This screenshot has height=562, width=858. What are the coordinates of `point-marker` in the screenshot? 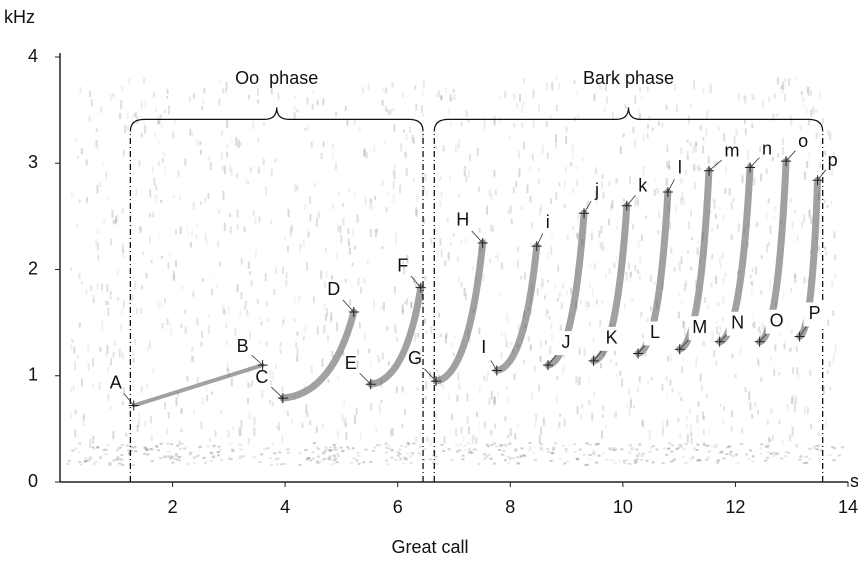 It's located at (420, 287).